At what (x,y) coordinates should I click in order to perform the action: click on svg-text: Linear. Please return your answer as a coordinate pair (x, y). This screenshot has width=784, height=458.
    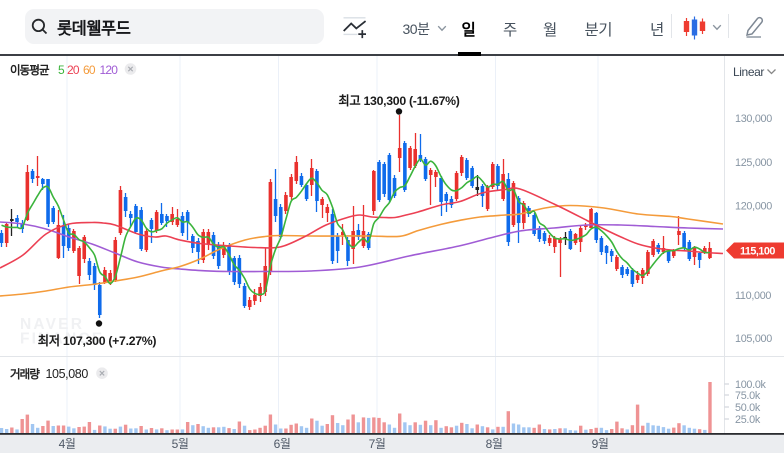
    Looking at the image, I should click on (748, 72).